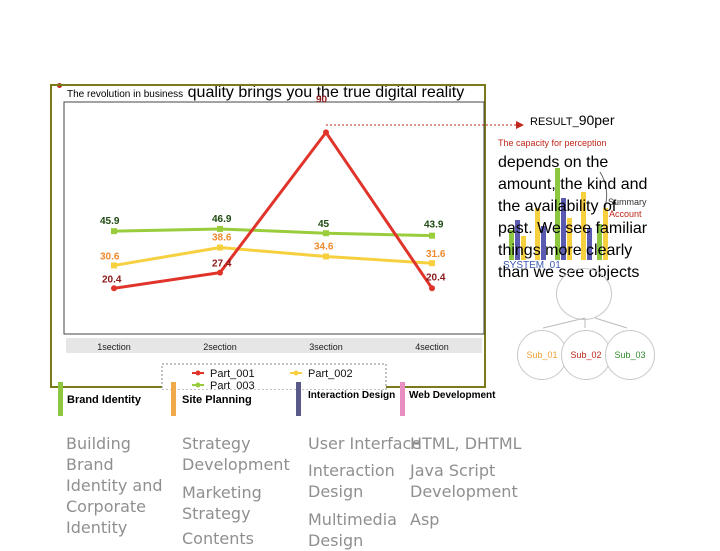 The height and width of the screenshot is (551, 720). I want to click on summary-label: Summary, so click(627, 202).